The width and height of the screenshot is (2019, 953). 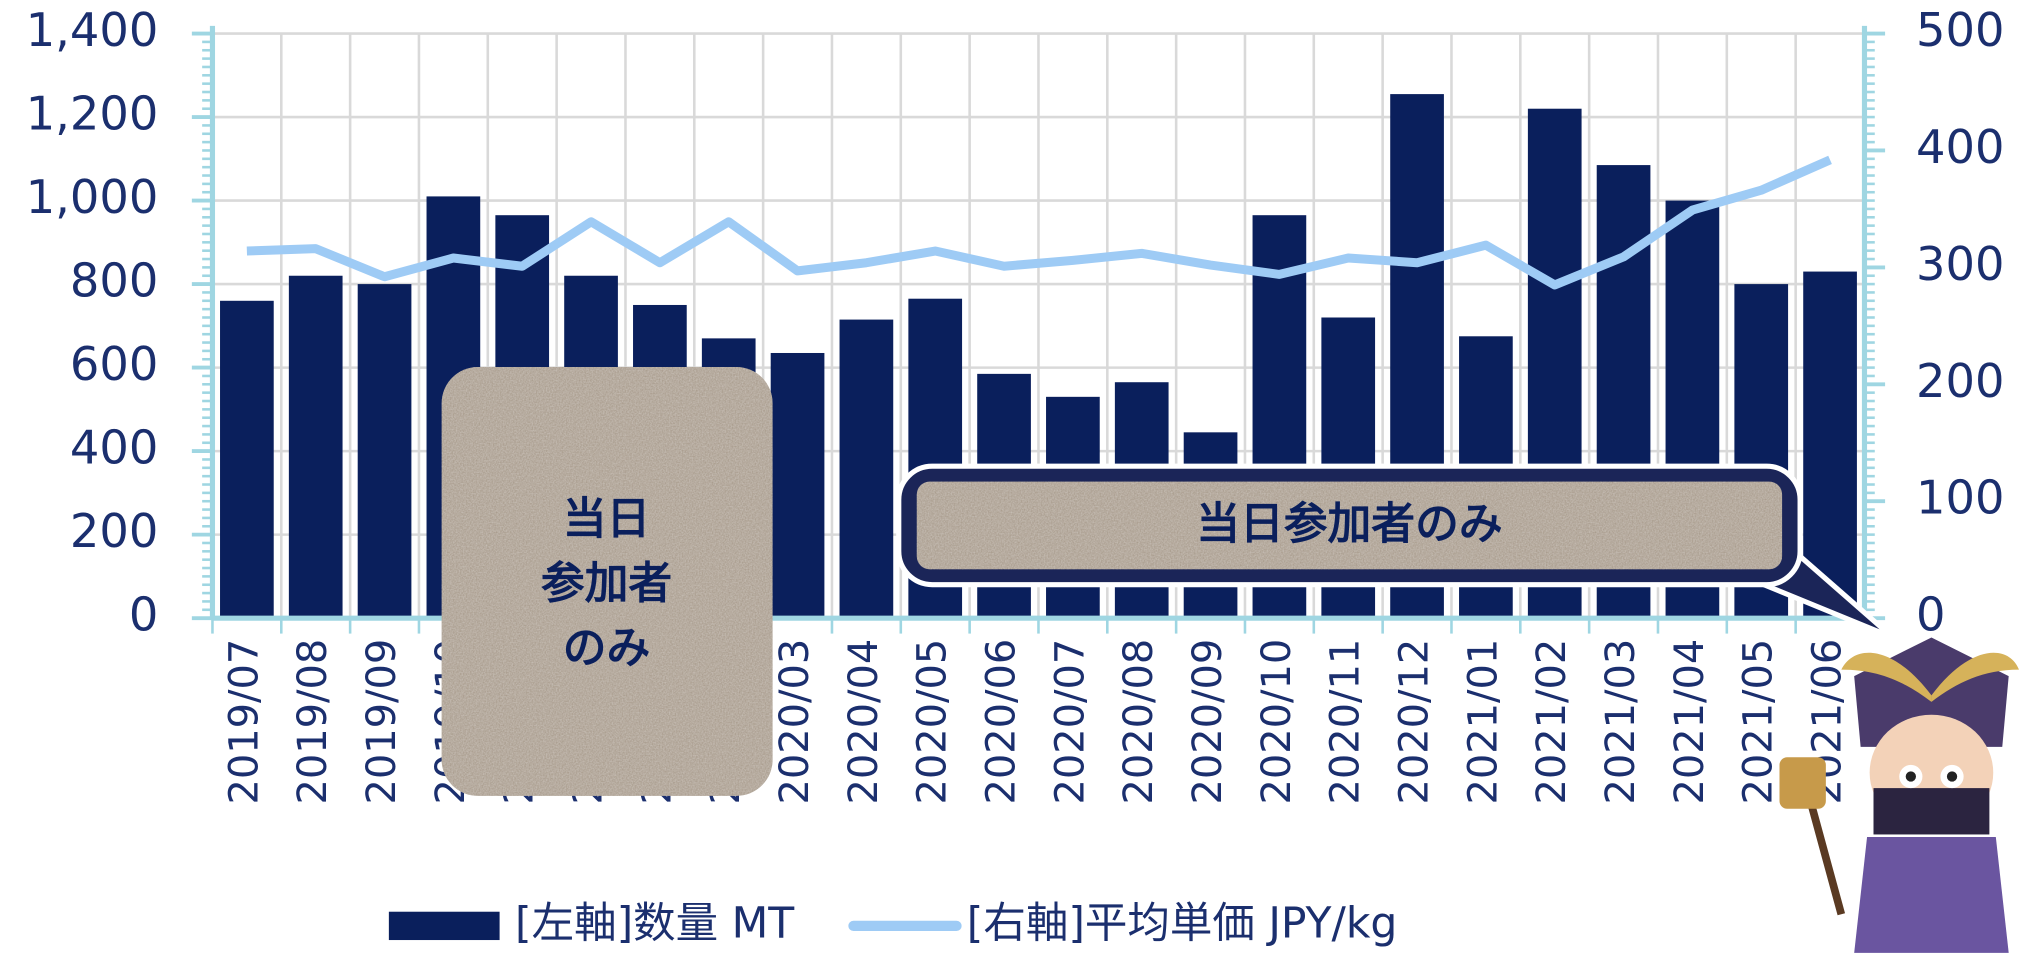 What do you see at coordinates (382, 722) in the screenshot?
I see `x-tick-label: 2019/09` at bounding box center [382, 722].